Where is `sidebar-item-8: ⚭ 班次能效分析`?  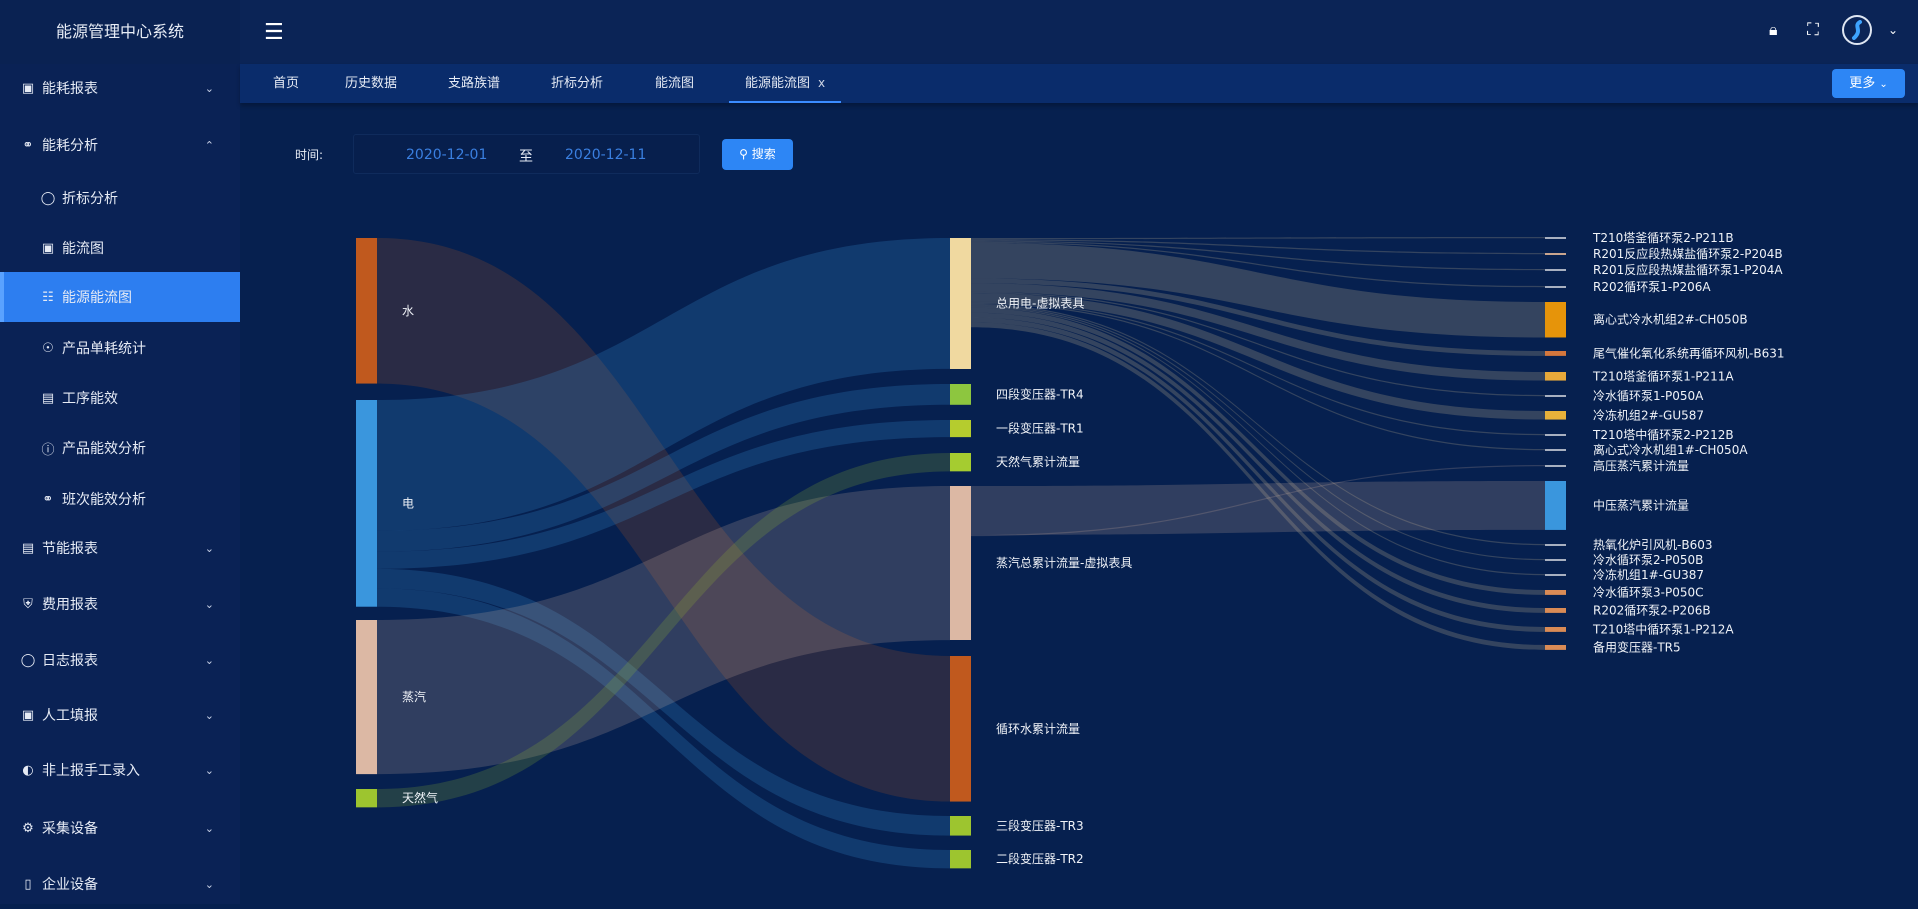 sidebar-item-8: ⚭ 班次能效分析 is located at coordinates (120, 499).